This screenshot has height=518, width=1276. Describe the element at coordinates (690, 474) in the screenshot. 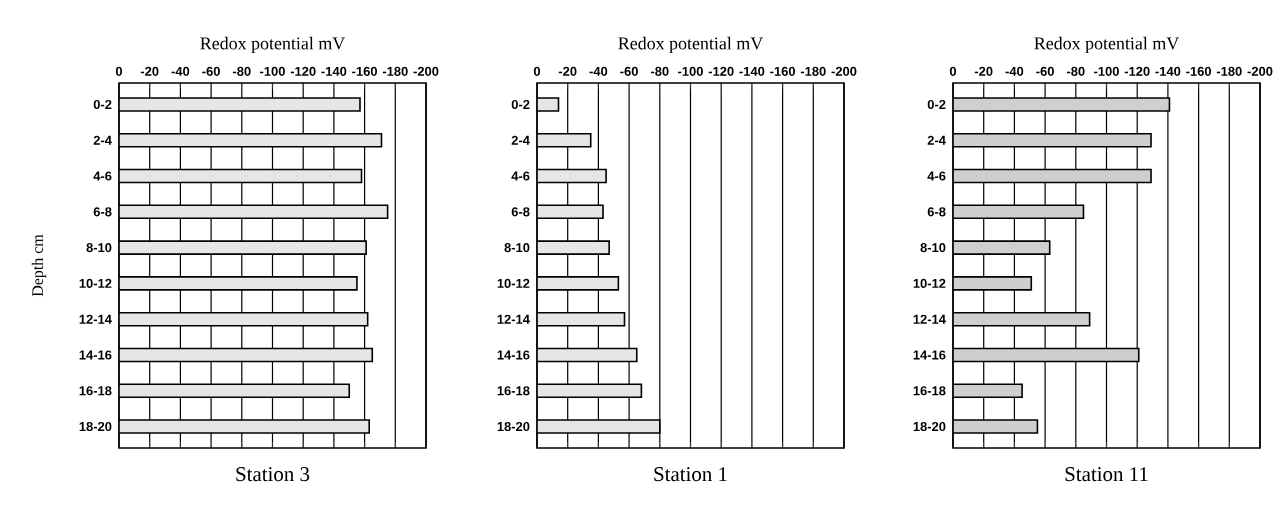

I see `text: Station 1` at that location.